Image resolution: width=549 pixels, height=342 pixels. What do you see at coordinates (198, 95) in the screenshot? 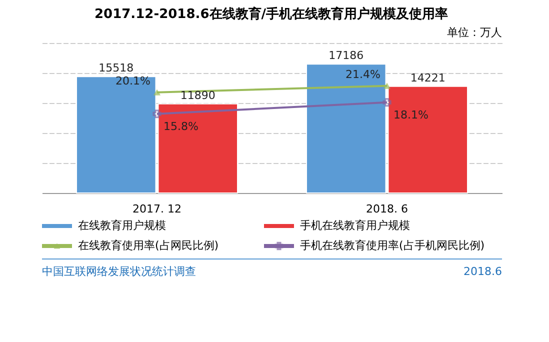
I see `data-label: 11890` at bounding box center [198, 95].